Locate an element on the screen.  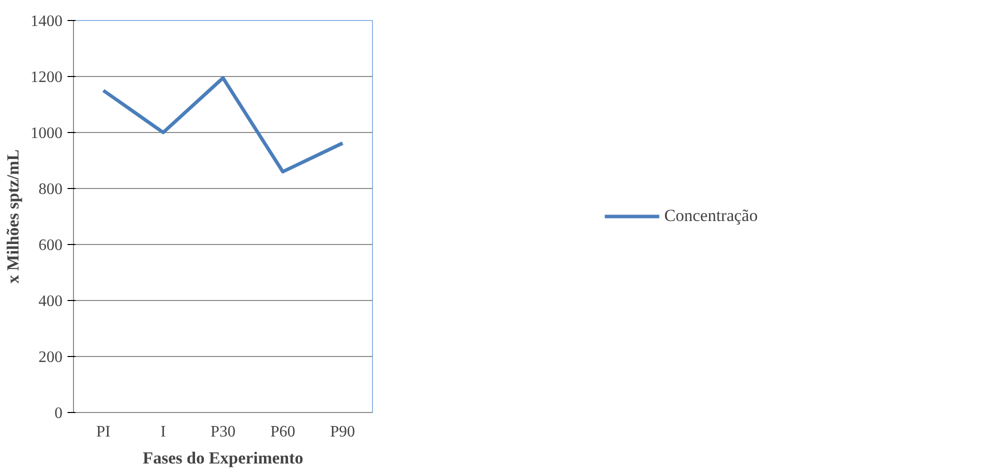
x-tick-label: P60 is located at coordinates (283, 432).